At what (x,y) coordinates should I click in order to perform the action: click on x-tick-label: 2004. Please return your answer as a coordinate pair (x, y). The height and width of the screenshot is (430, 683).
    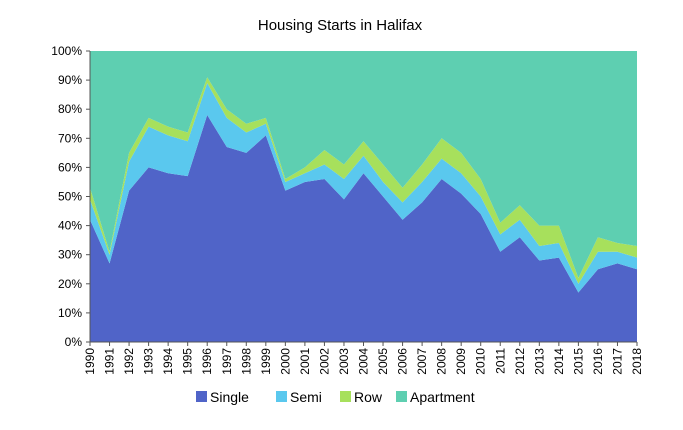
    Looking at the image, I should click on (364, 361).